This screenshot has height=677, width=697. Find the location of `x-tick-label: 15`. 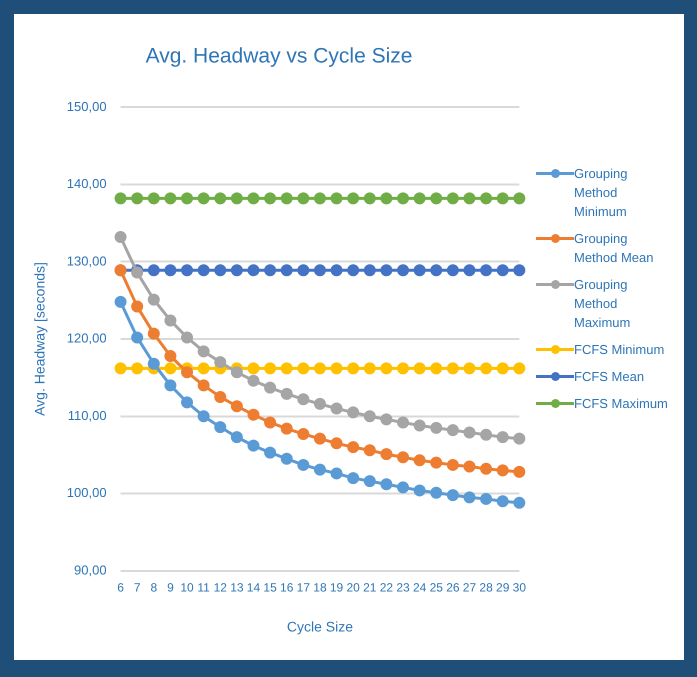

x-tick-label: 15 is located at coordinates (270, 587).